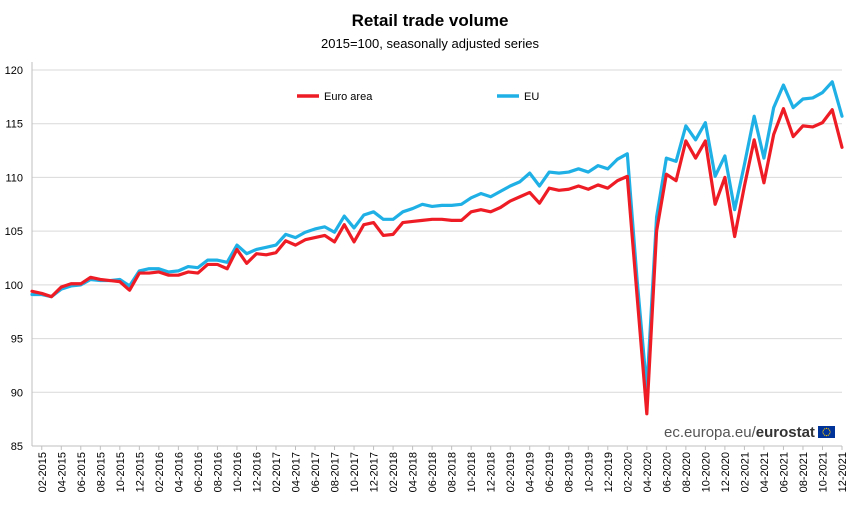 This screenshot has height=508, width=850. I want to click on x-tick-label: 02-2020, so click(628, 472).